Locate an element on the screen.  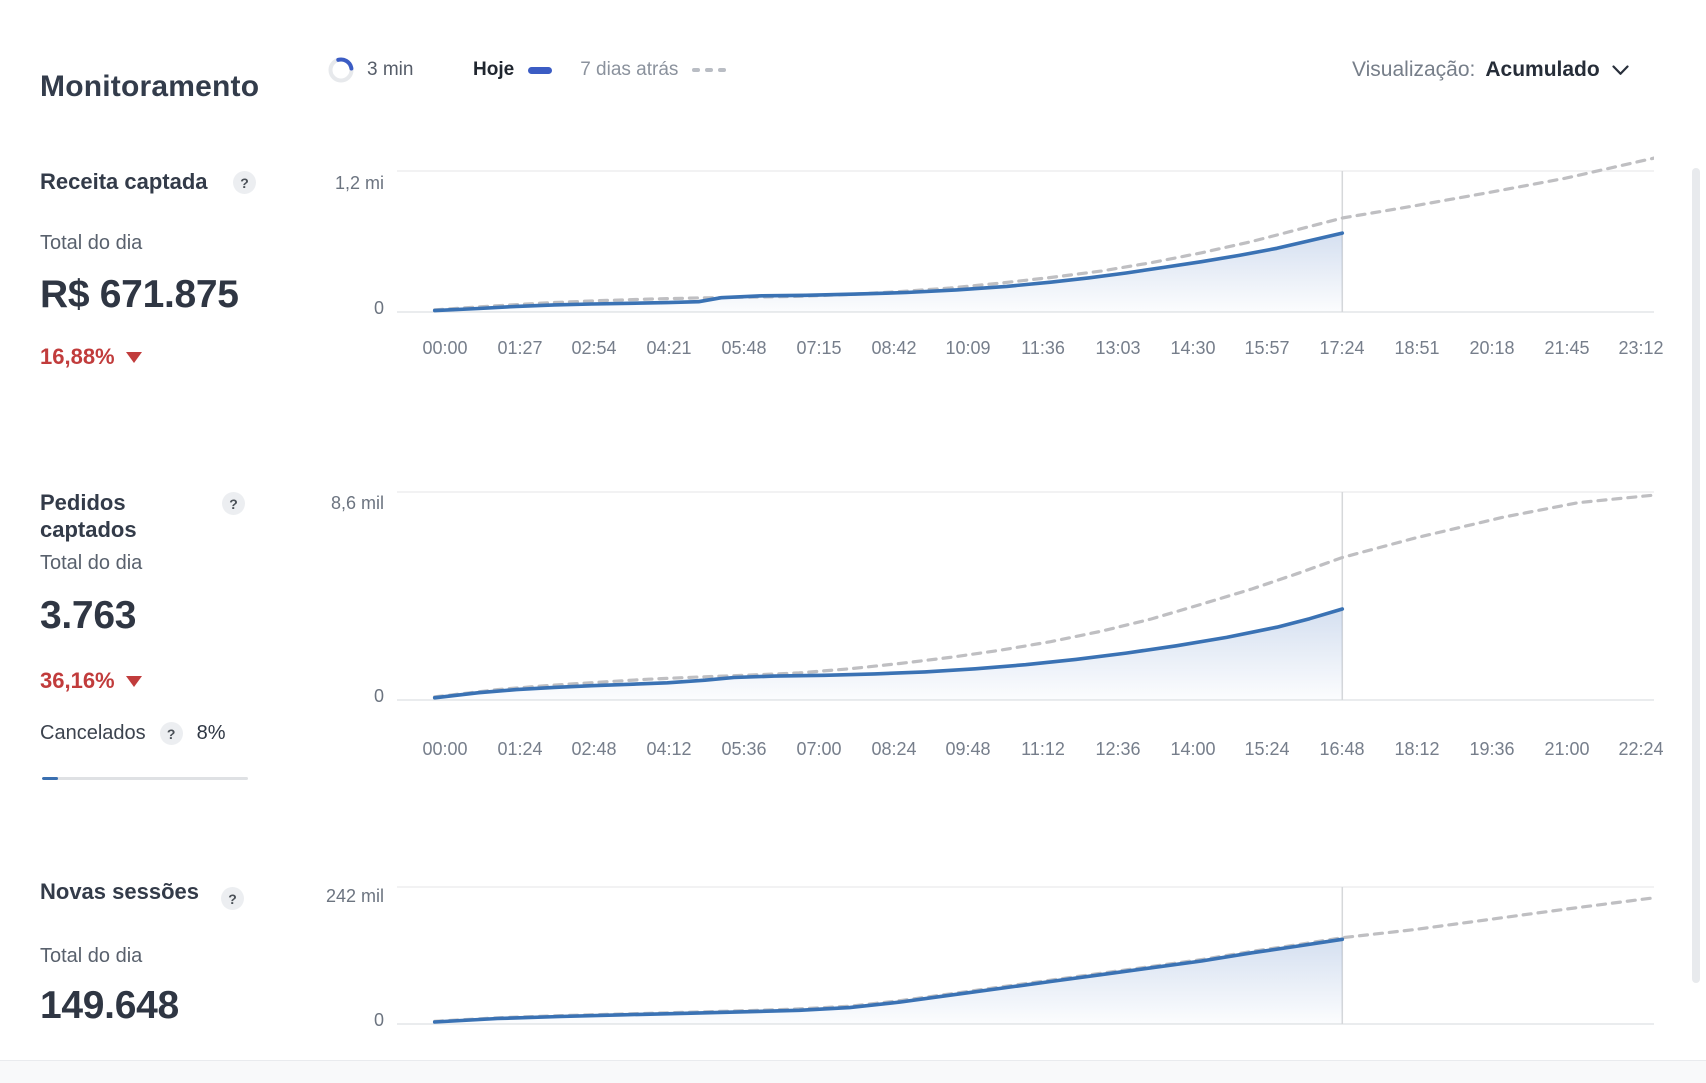
x-tick-label: 05:36 is located at coordinates (744, 749).